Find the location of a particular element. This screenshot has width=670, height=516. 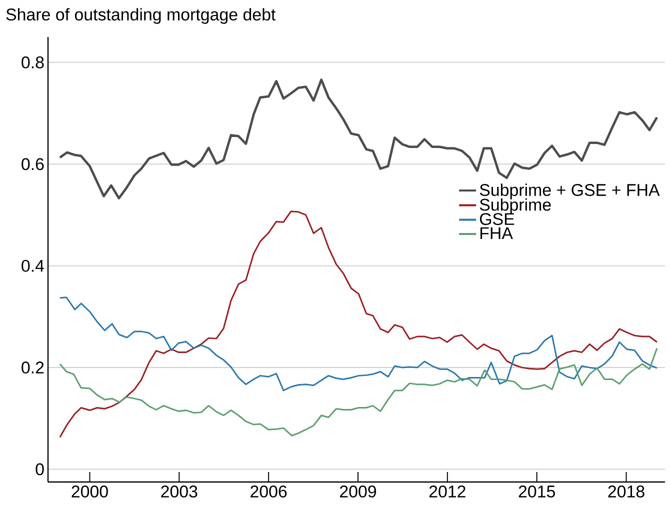

chart-title: Share of outstanding mortgage debt is located at coordinates (141, 16).